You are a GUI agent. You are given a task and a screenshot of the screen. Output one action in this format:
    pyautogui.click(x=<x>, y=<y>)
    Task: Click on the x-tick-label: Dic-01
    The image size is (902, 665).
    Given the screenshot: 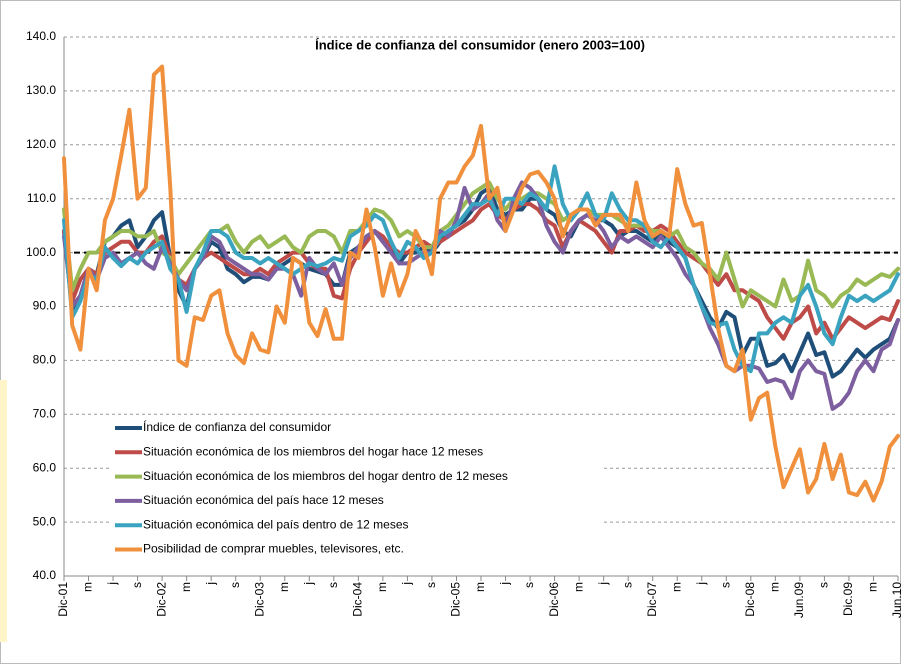 What is the action you would take?
    pyautogui.click(x=63, y=599)
    